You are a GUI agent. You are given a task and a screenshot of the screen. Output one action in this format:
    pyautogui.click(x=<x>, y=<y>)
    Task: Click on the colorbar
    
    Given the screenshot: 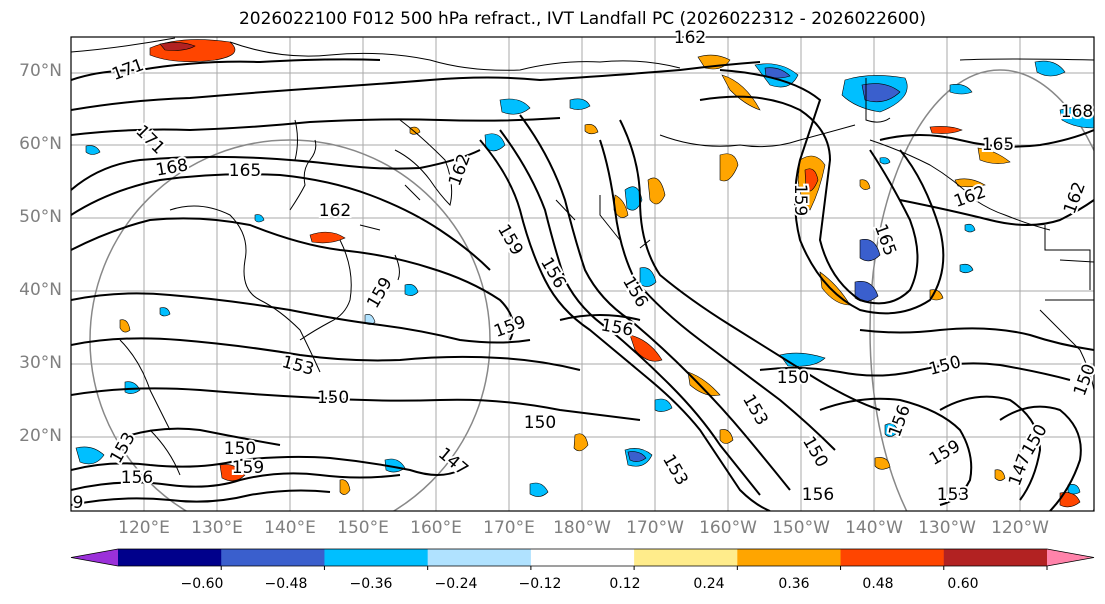 What is the action you would take?
    pyautogui.click(x=582, y=559)
    